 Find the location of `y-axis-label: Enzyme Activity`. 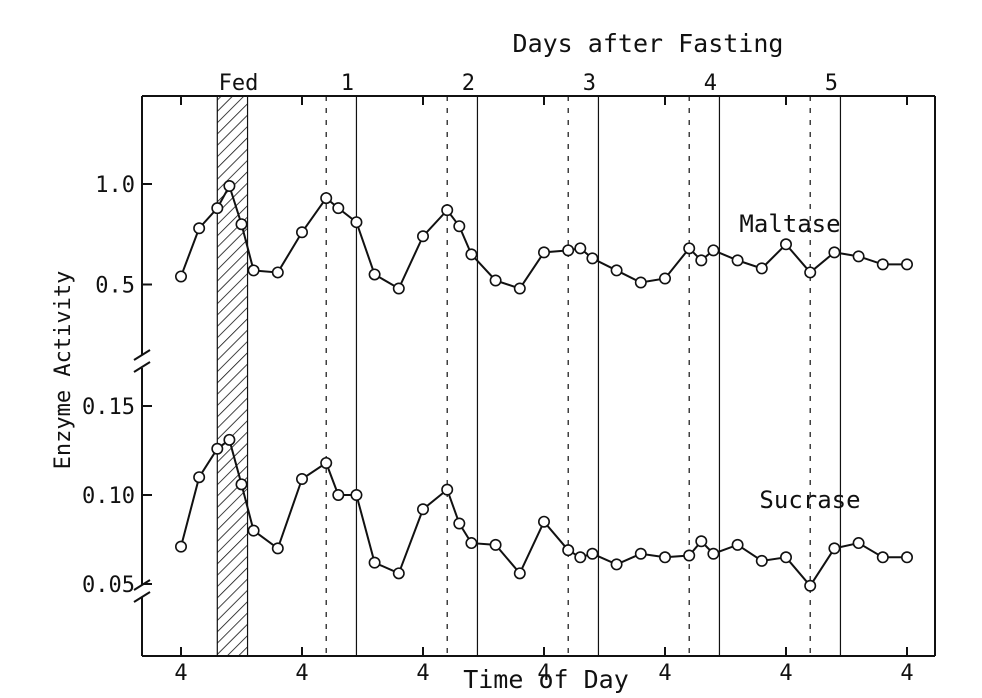

y-axis-label: Enzyme Activity is located at coordinates (63, 370).